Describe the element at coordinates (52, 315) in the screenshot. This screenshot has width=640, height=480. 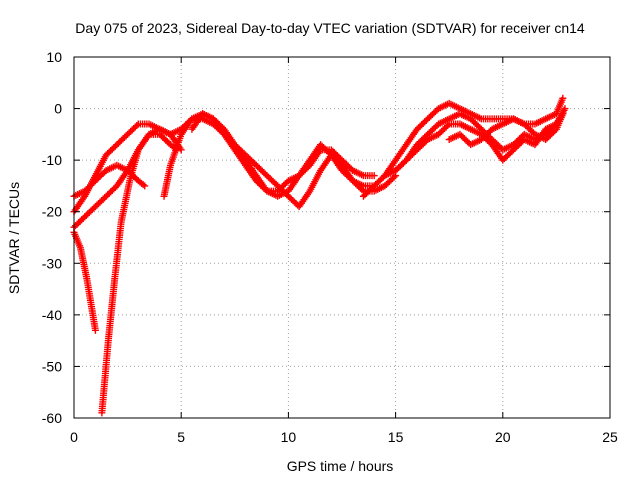
I see `y-tick-label: -40` at that location.